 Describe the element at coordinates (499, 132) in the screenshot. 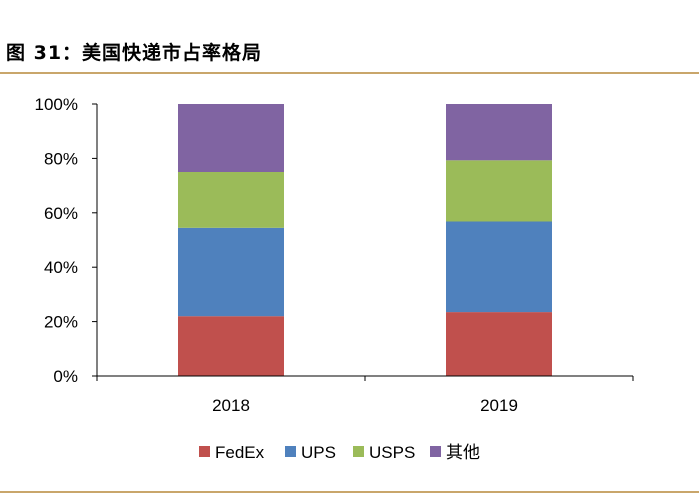

I see `bar-其他-2019` at that location.